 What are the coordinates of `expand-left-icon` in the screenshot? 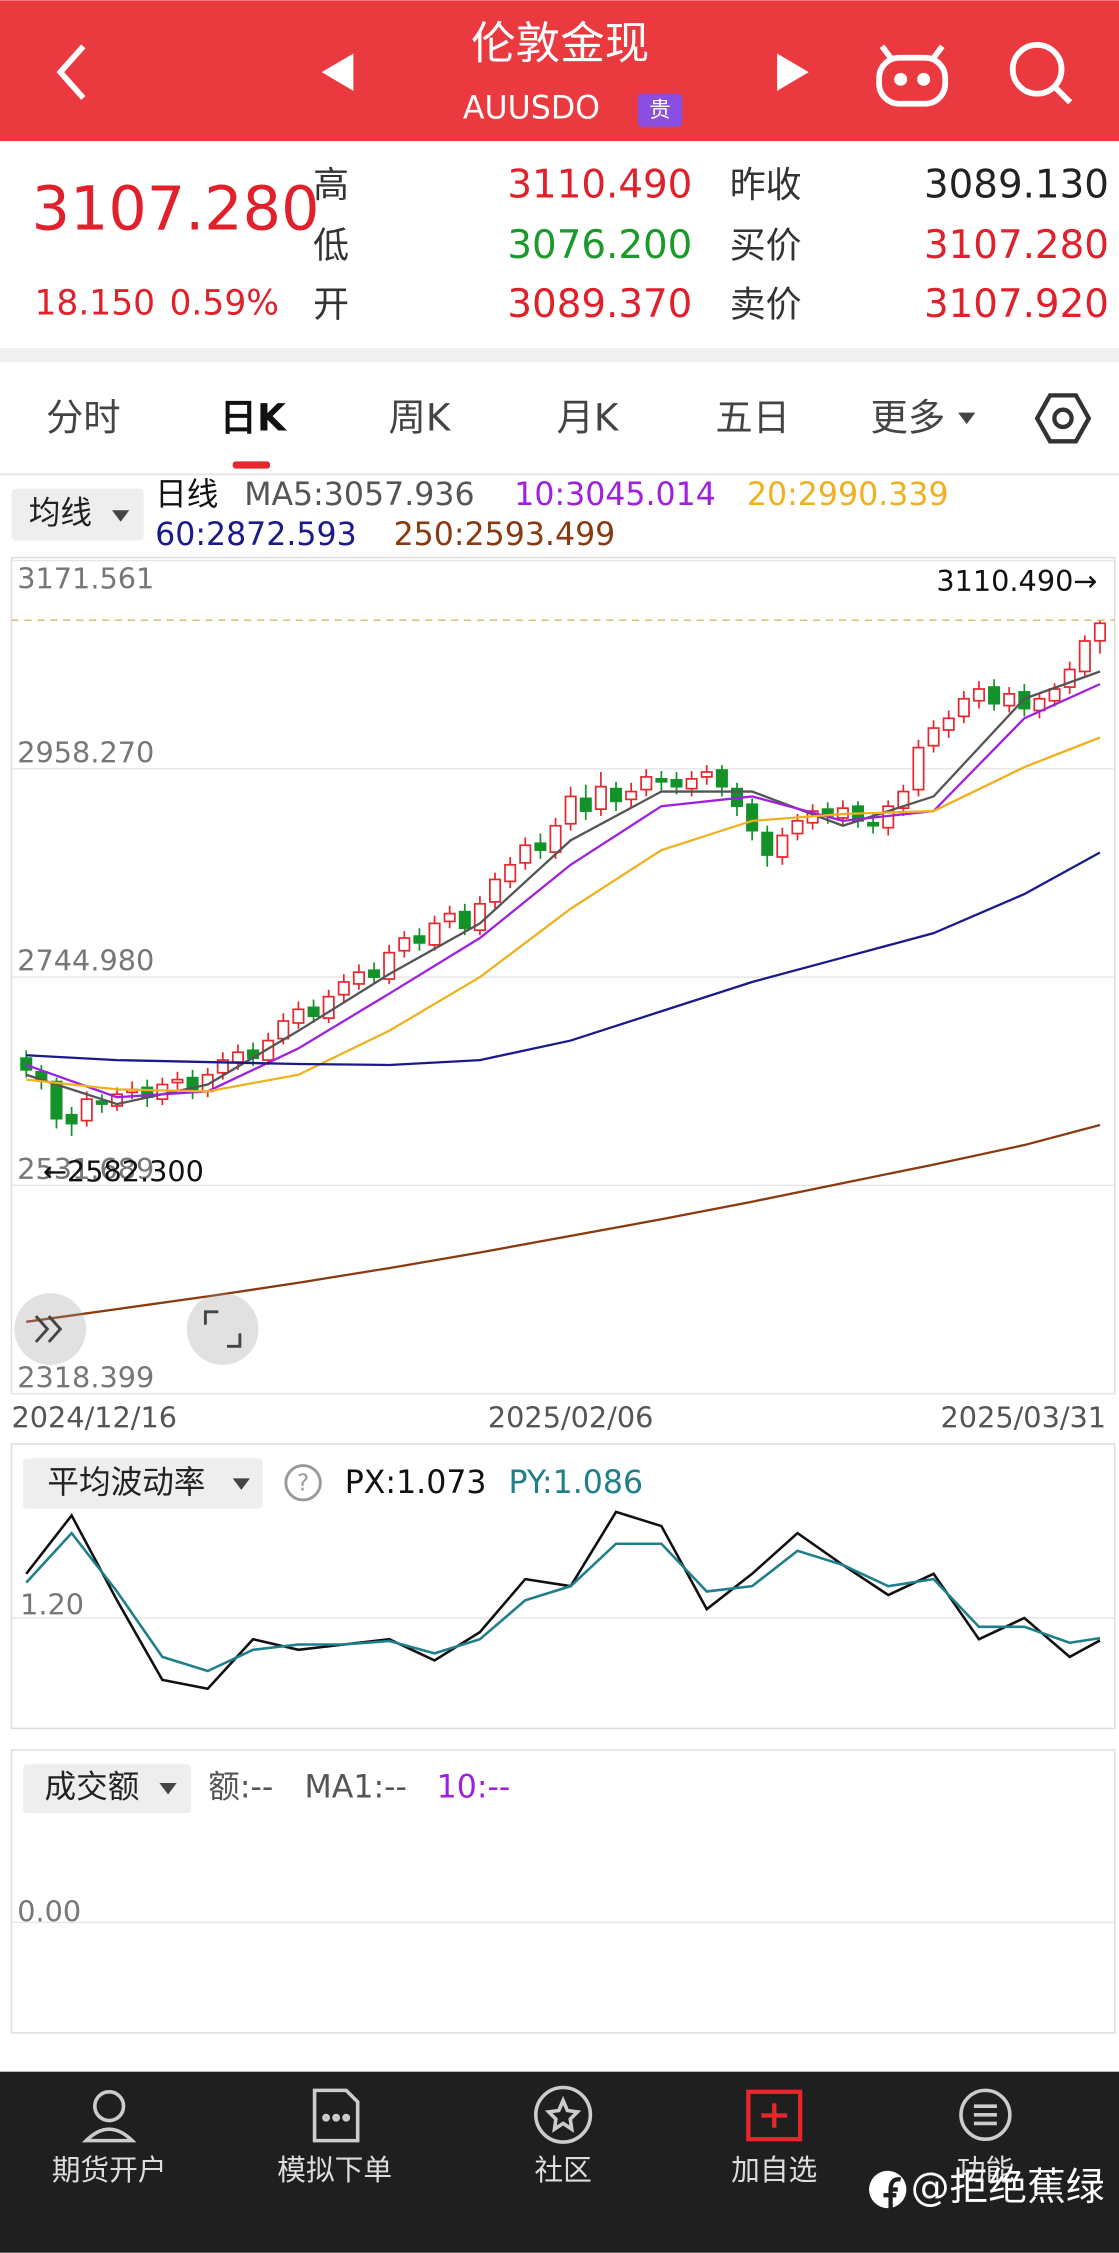 It's located at (48, 1329).